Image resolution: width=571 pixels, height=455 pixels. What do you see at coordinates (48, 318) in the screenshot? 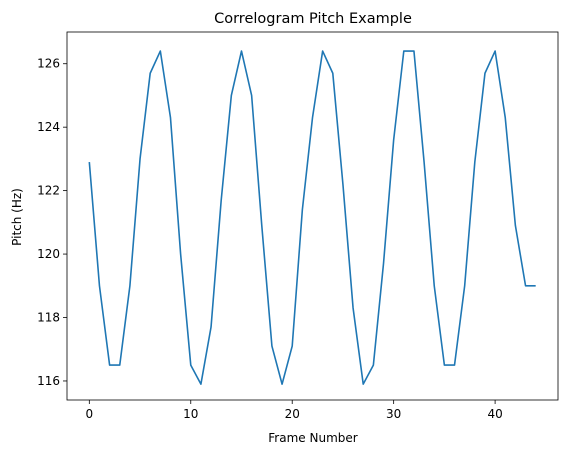
I see `y-tick-label: 118` at bounding box center [48, 318].